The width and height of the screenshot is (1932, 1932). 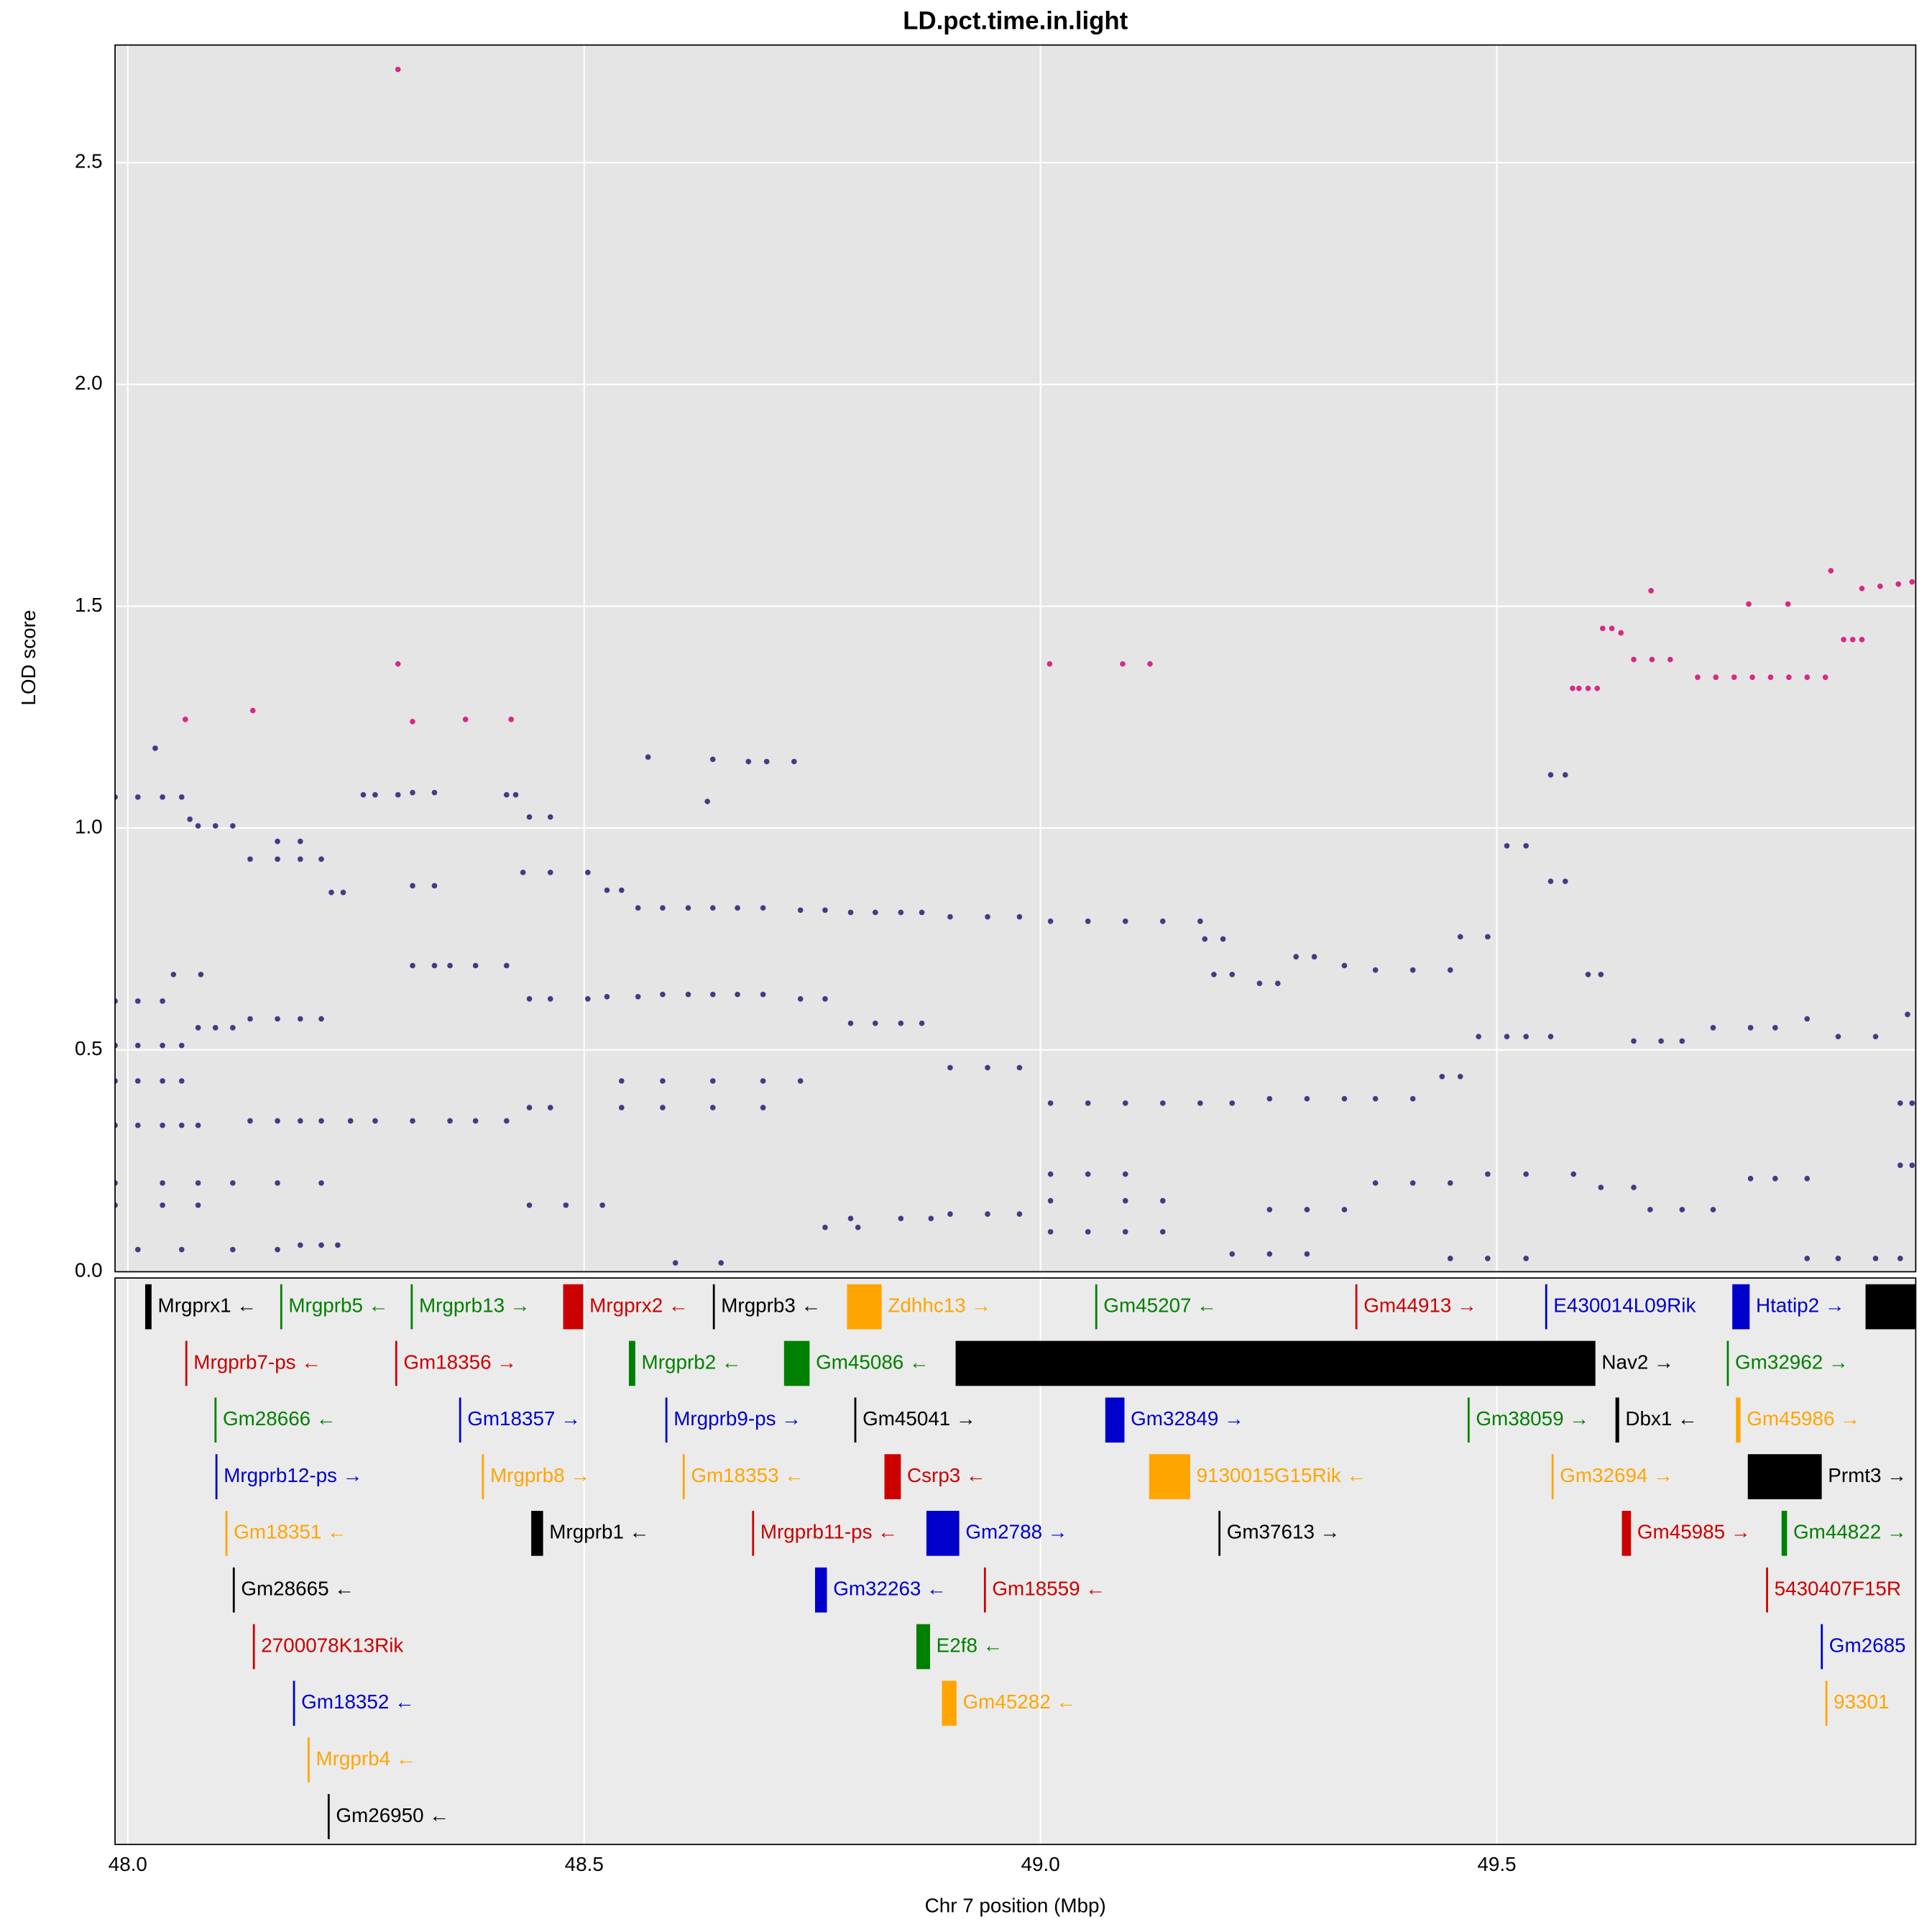 What do you see at coordinates (89, 1048) in the screenshot?
I see `y-tick-label: 0.5` at bounding box center [89, 1048].